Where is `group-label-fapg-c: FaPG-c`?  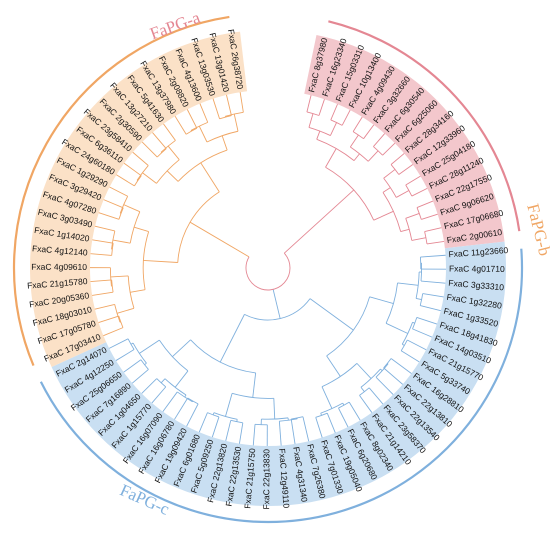
group-label-fapg-c: FaPG-c is located at coordinates (145, 499).